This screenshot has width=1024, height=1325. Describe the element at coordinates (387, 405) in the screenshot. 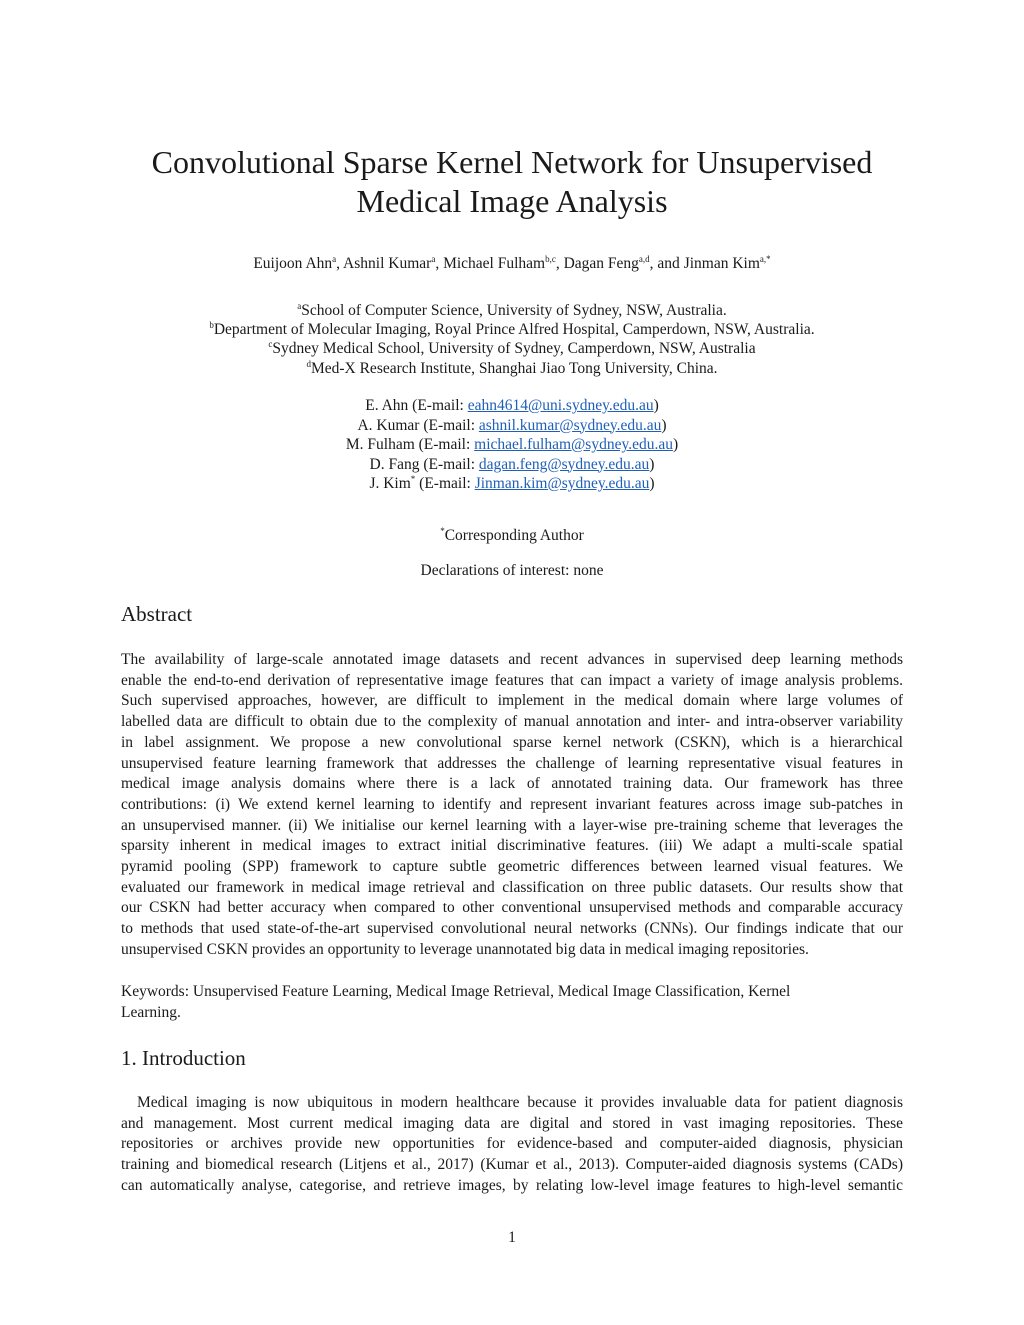

I see `email-author: E. Ahn` at that location.